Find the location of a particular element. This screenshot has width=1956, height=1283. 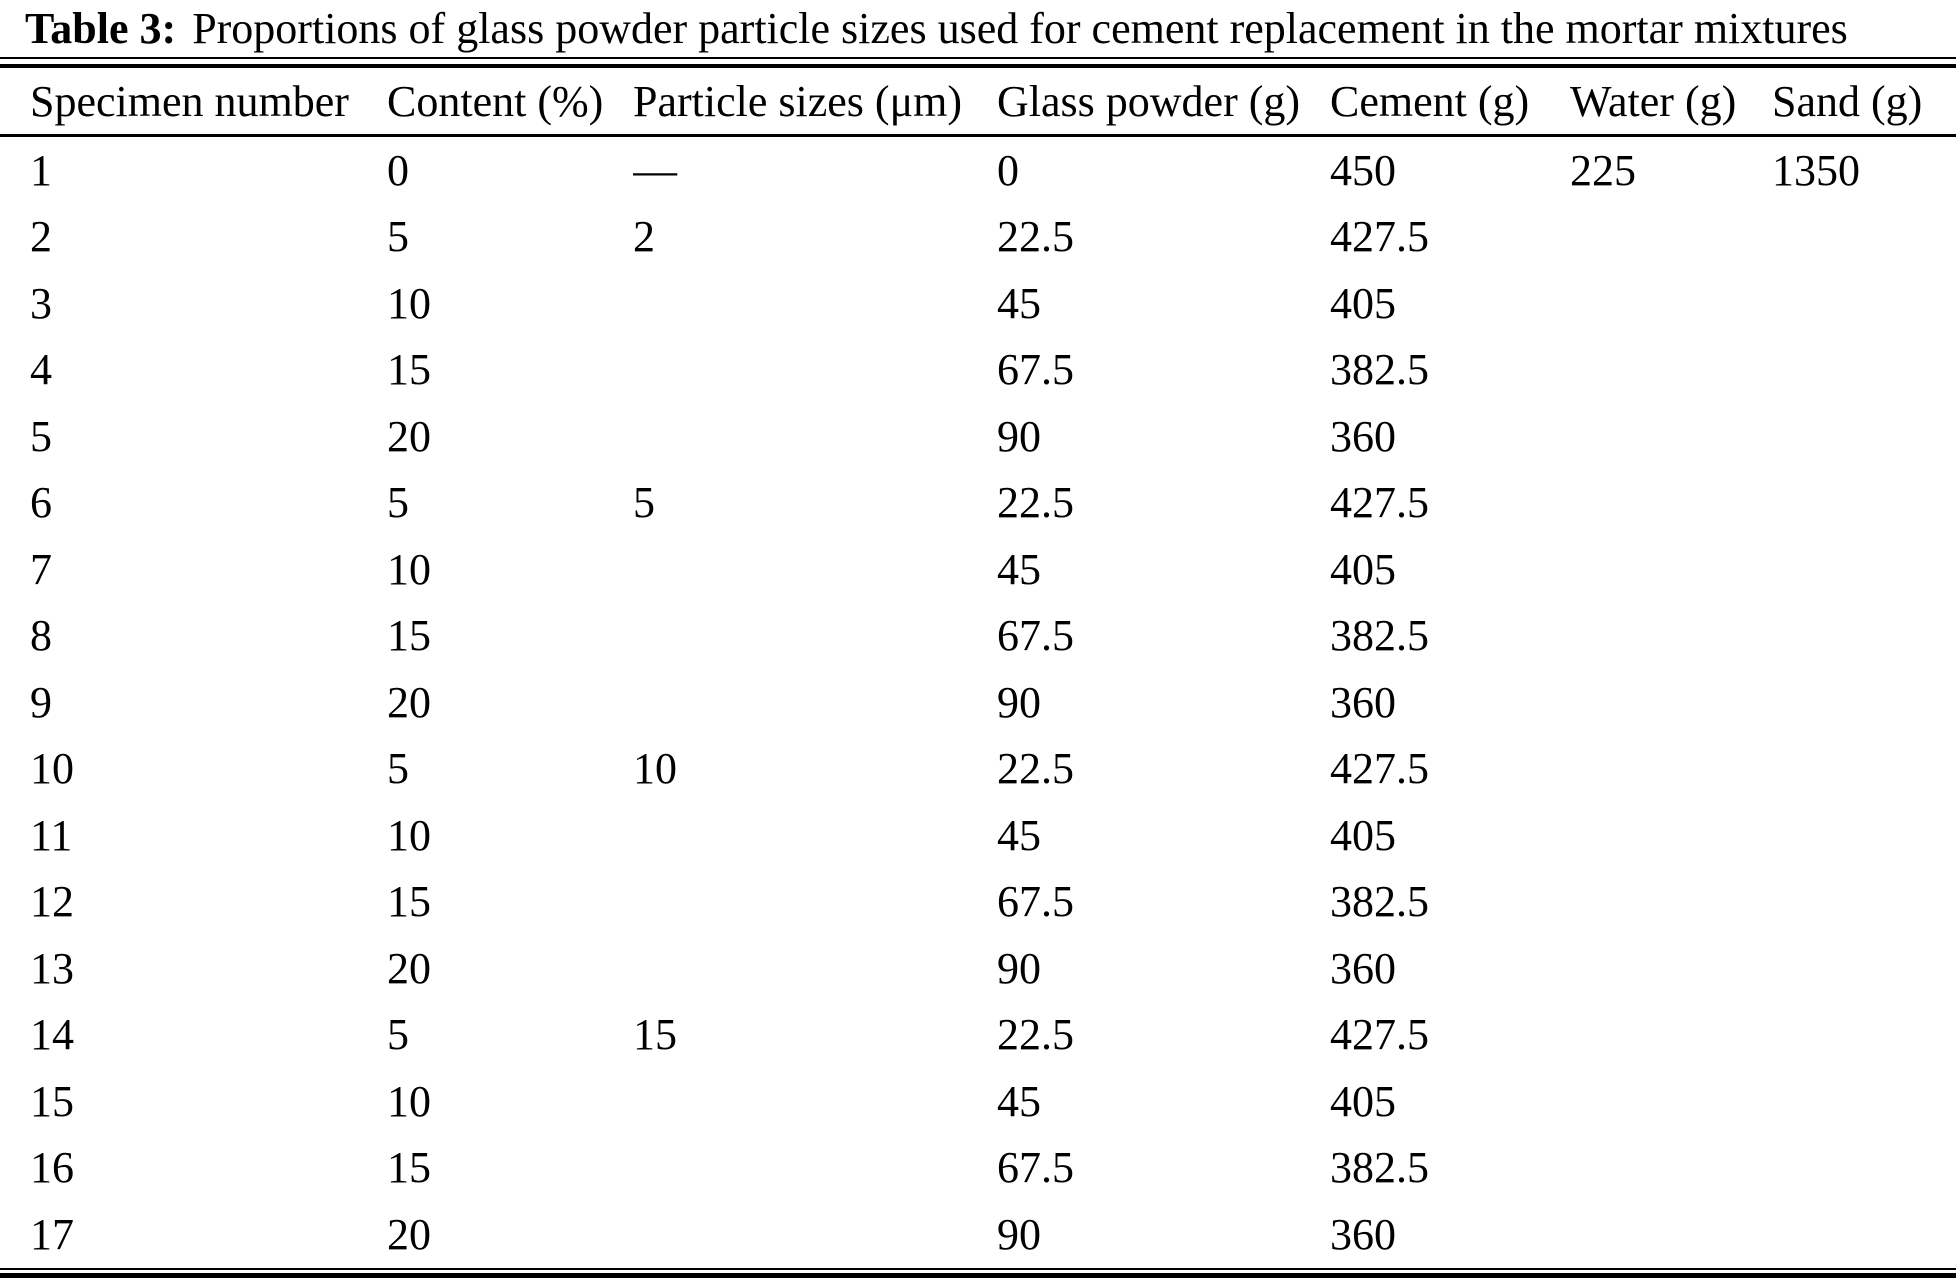

table-cell: 0 is located at coordinates (398, 170).